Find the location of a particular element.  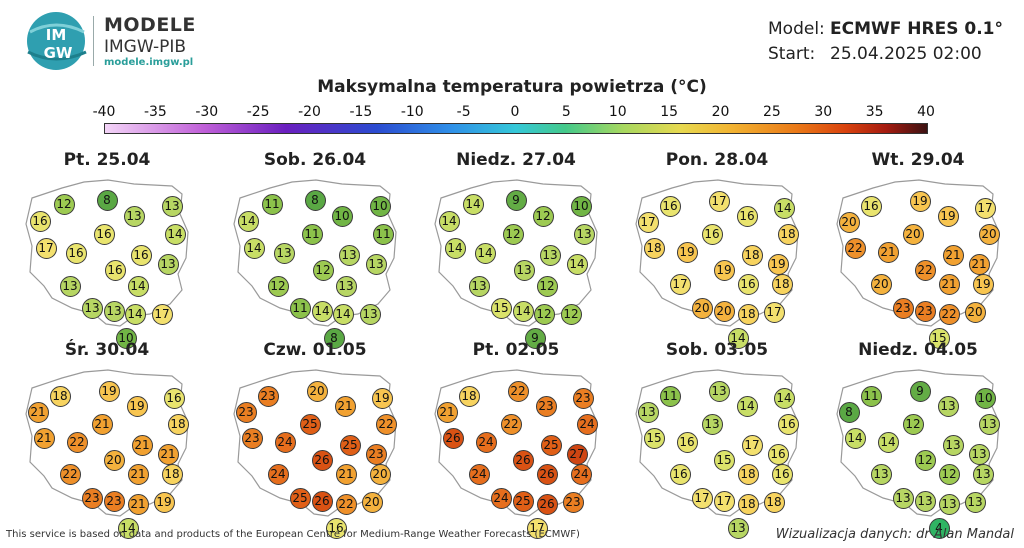

panel-day-title: Pon. 28.04 is located at coordinates (717, 160).